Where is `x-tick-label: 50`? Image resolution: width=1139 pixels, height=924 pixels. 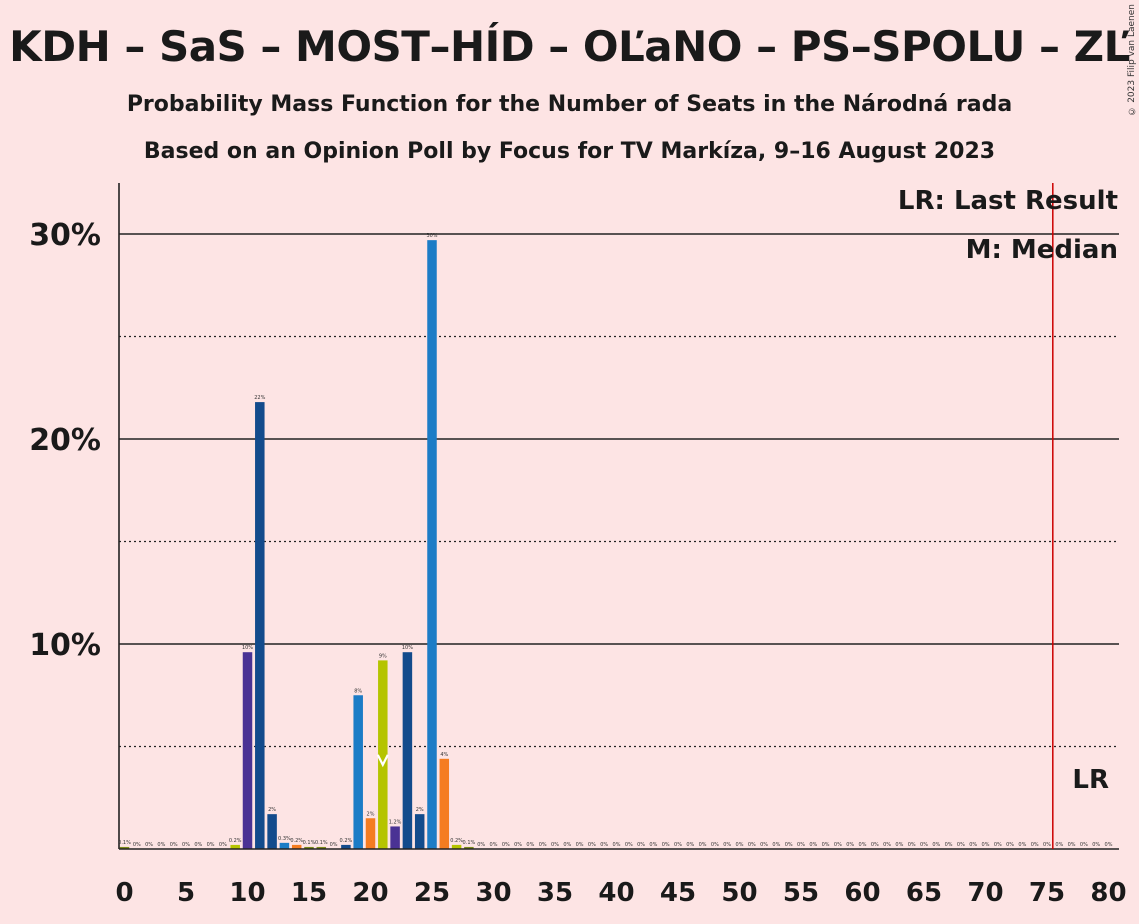
x-tick-label: 50 is located at coordinates (739, 893).